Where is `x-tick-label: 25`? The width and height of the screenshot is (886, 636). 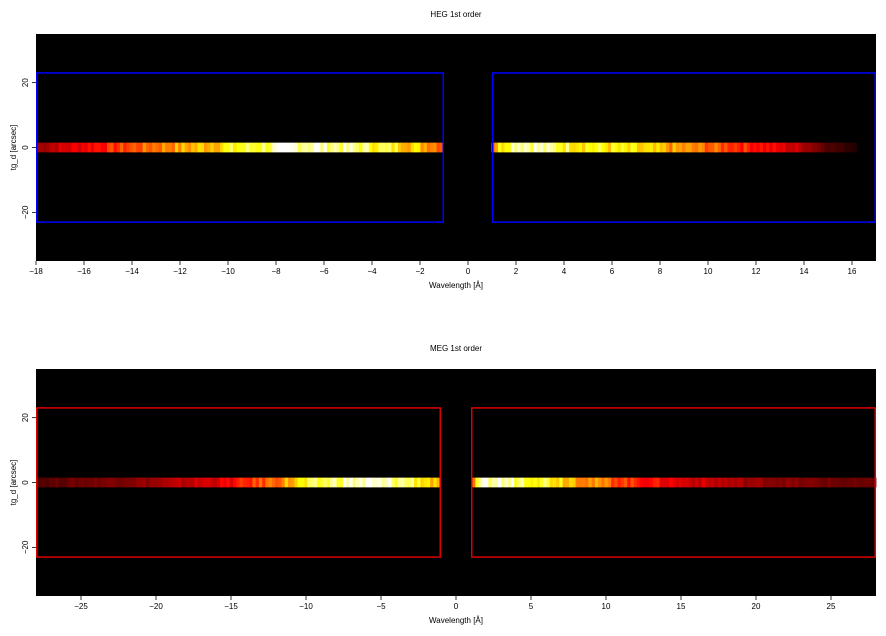 x-tick-label: 25 is located at coordinates (831, 606).